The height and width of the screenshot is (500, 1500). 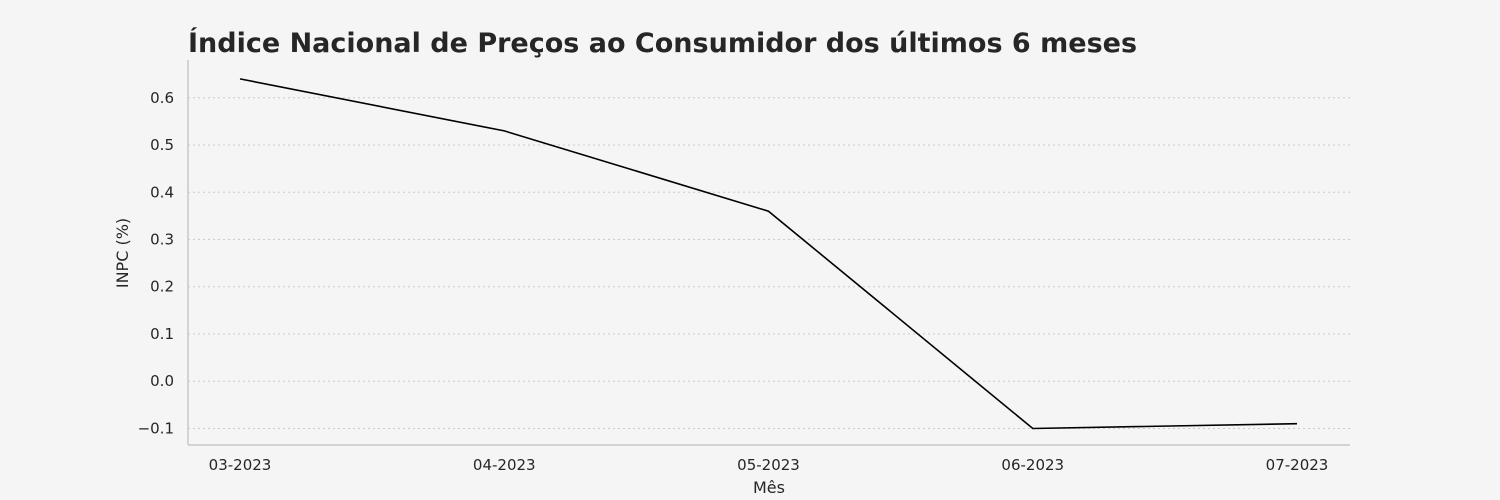 What do you see at coordinates (162, 287) in the screenshot?
I see `y-tick-label: 0.2` at bounding box center [162, 287].